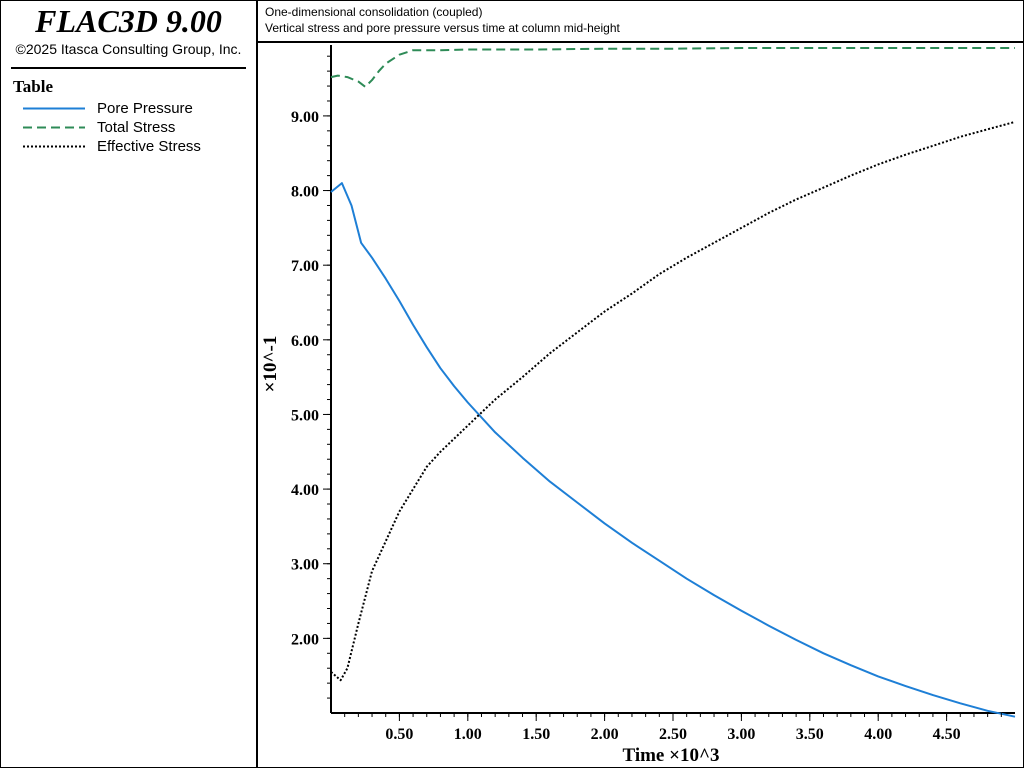  What do you see at coordinates (305, 117) in the screenshot?
I see `y-tick-label: 9.00` at bounding box center [305, 117].